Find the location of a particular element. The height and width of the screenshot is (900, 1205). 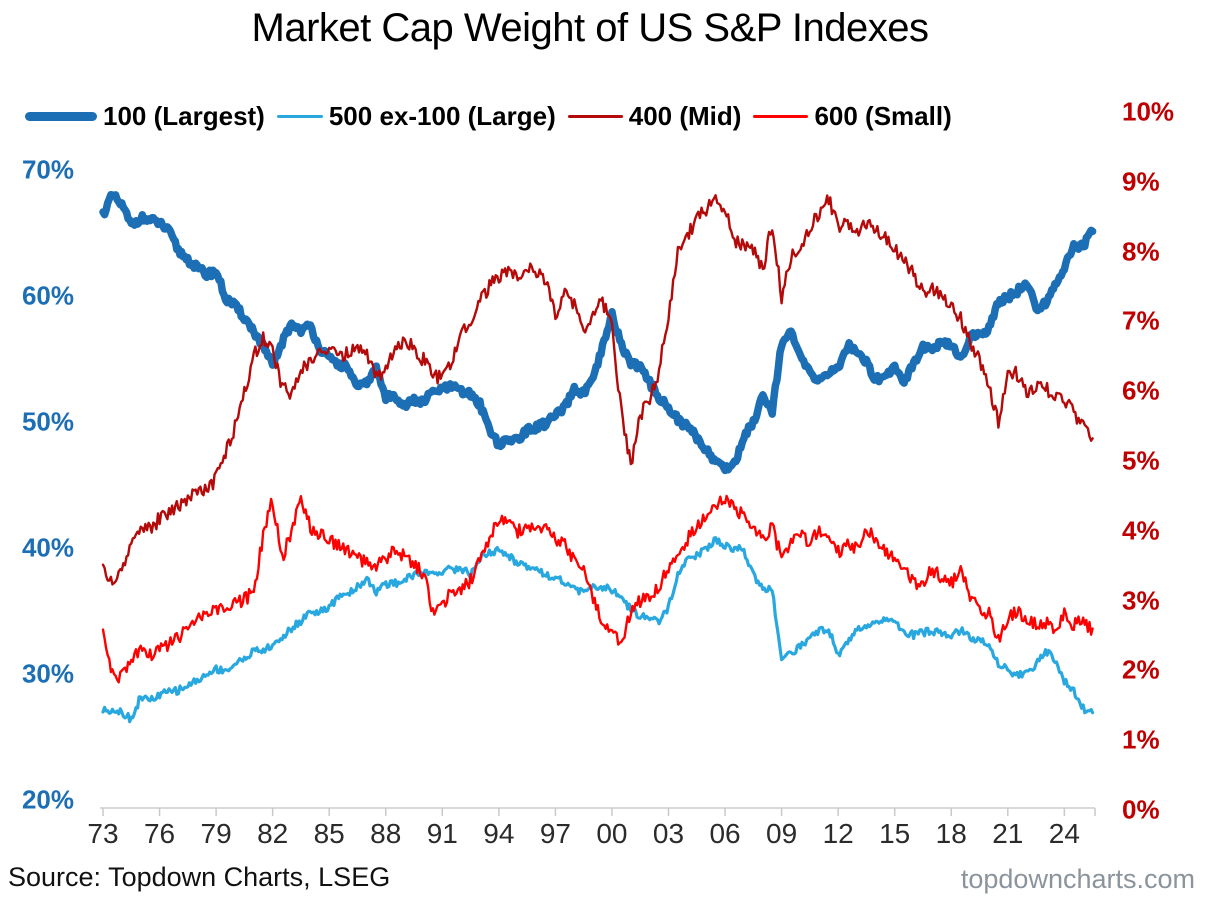

x-axis-label: 24 is located at coordinates (1064, 833).